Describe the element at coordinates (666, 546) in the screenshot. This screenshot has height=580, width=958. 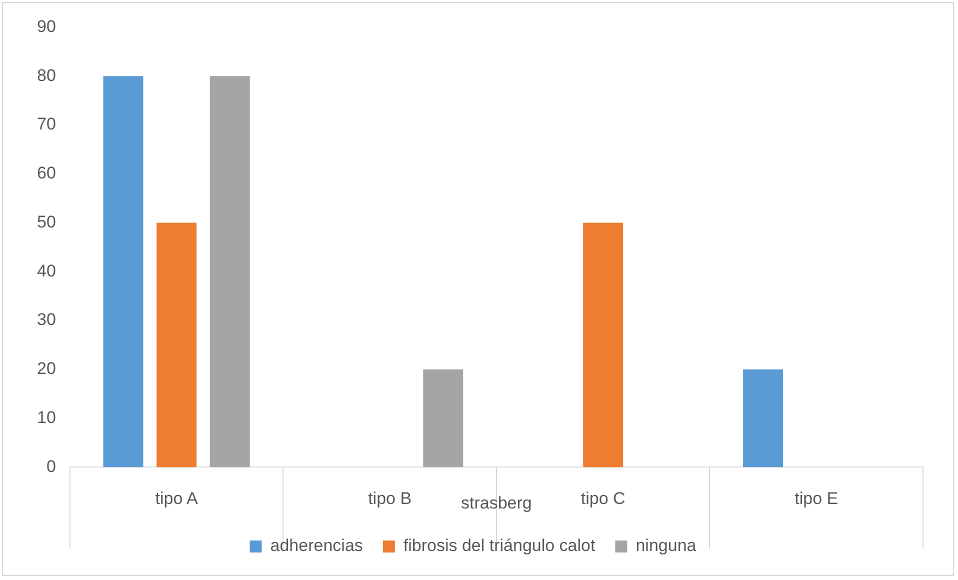
I see `legend-label: ninguna` at that location.